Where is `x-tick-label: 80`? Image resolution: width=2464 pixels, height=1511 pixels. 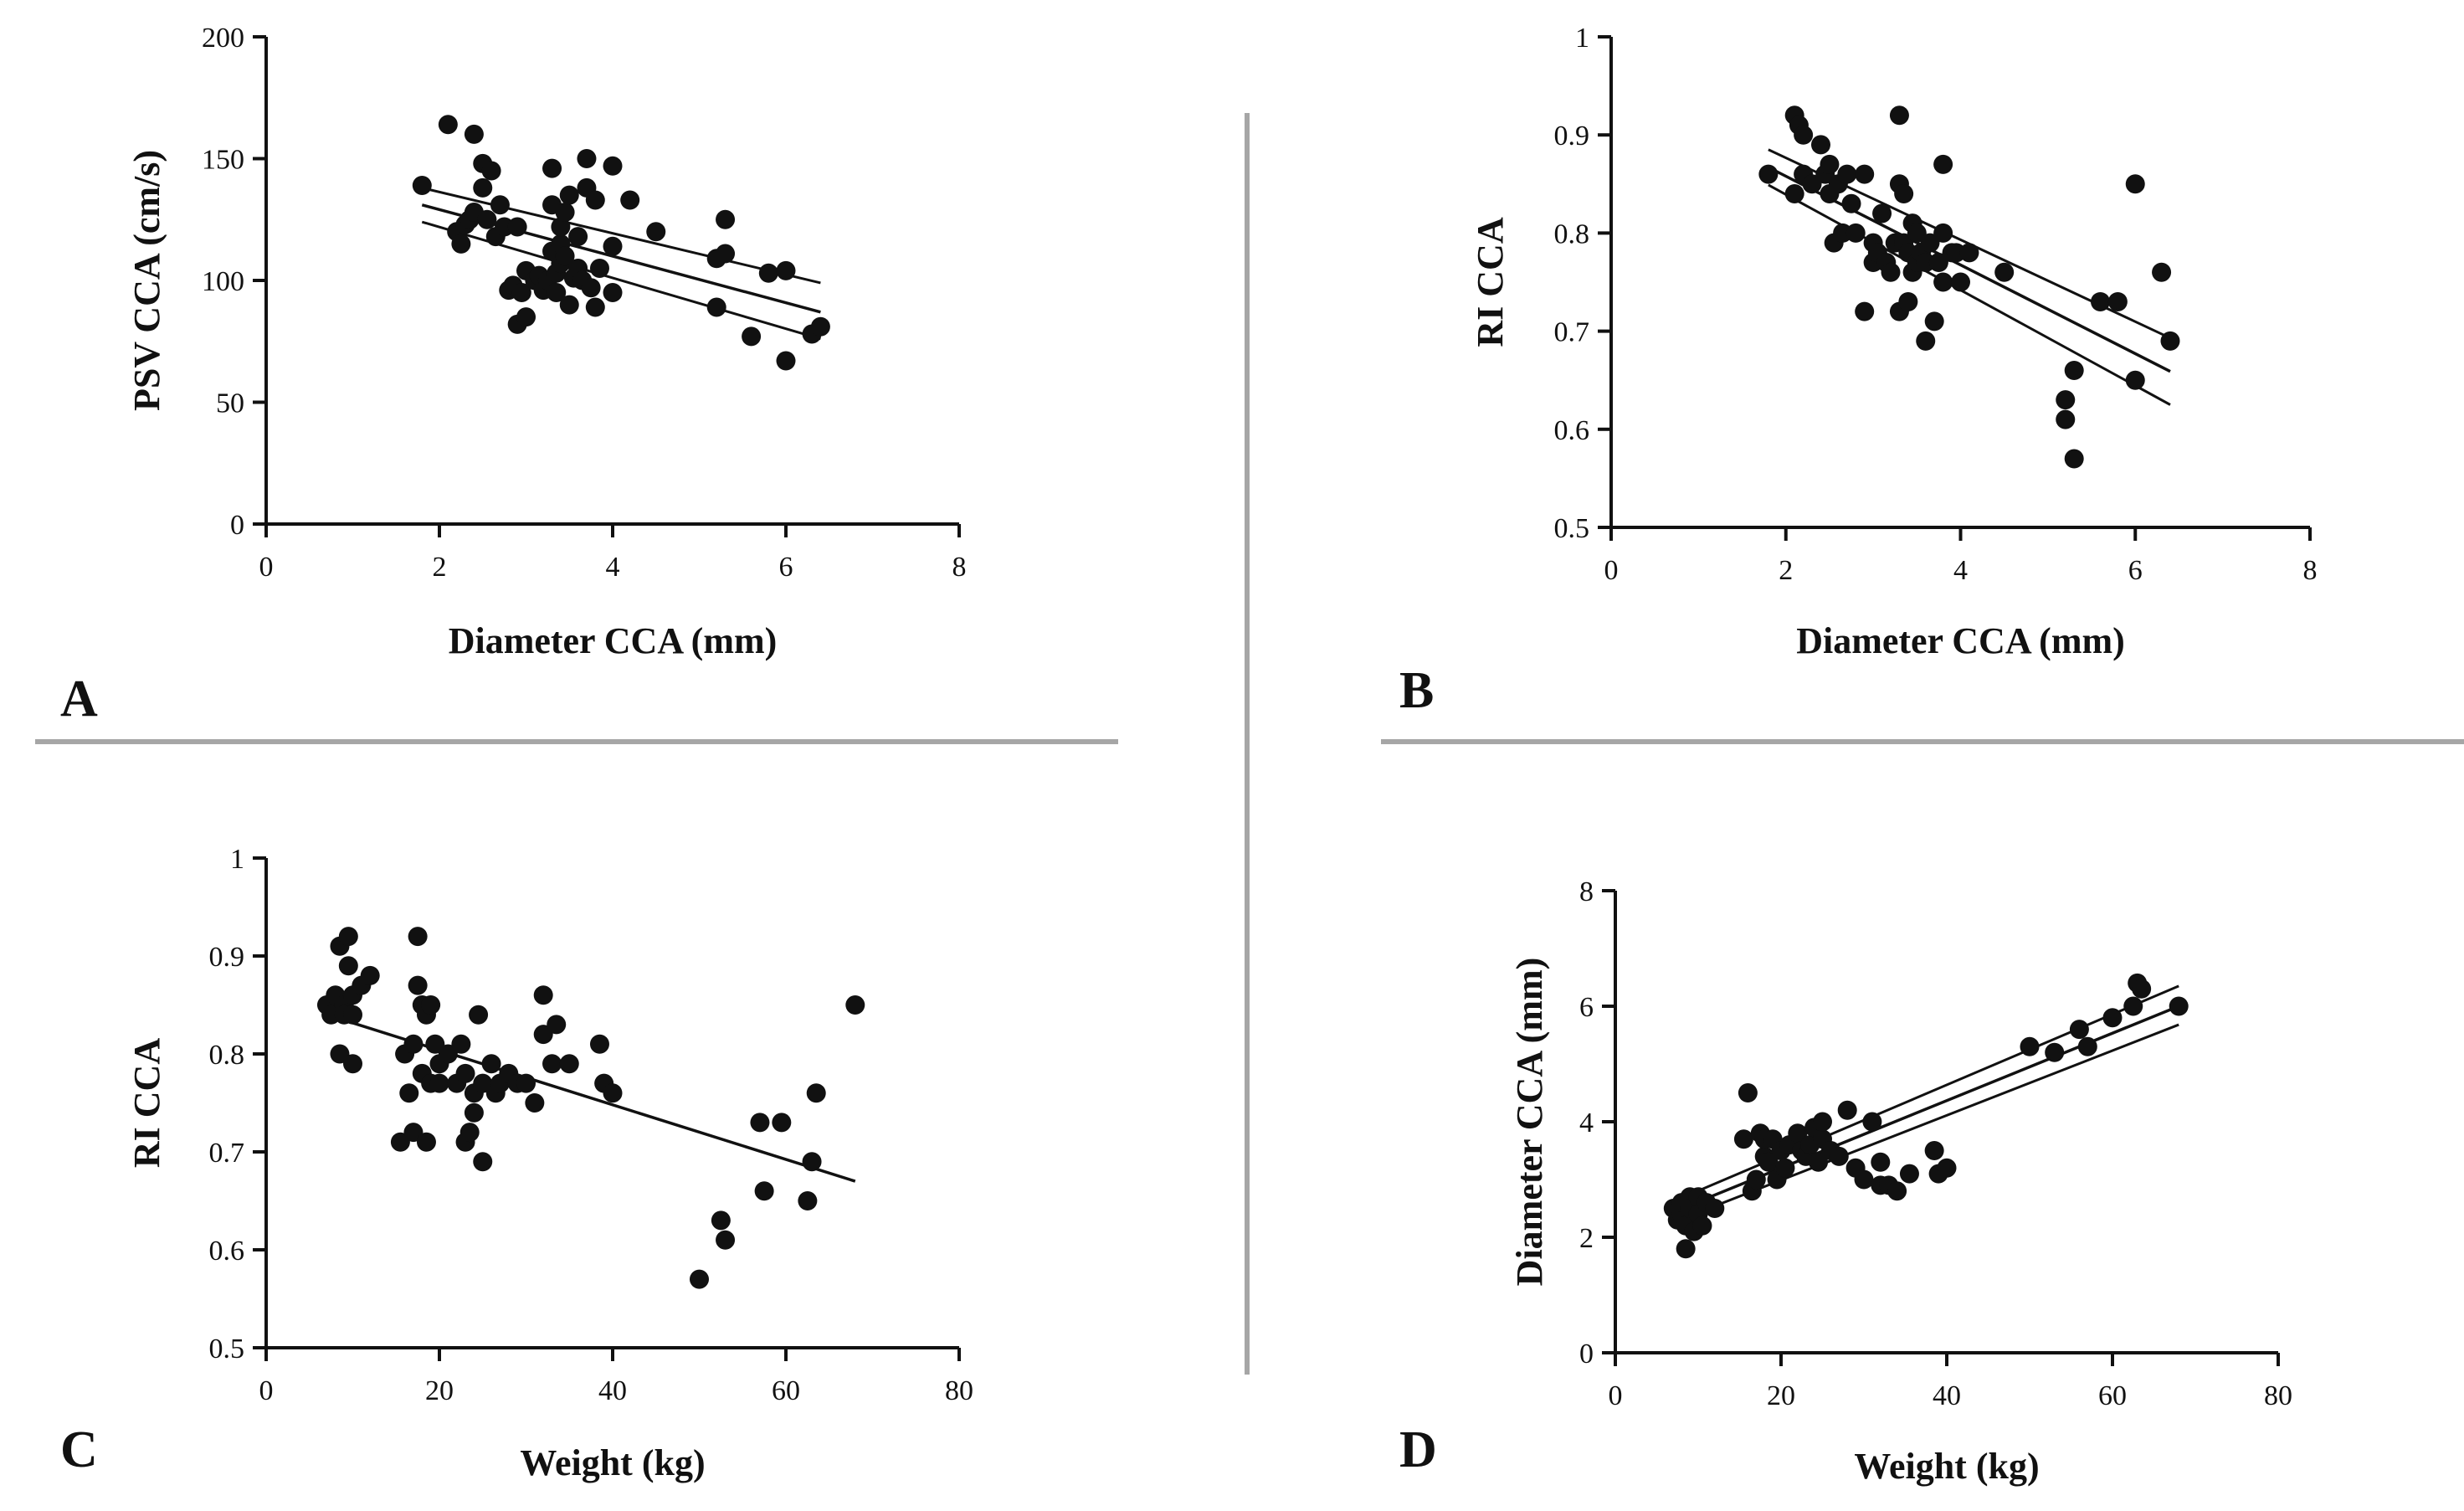
x-tick-label: 80 is located at coordinates (2278, 1395).